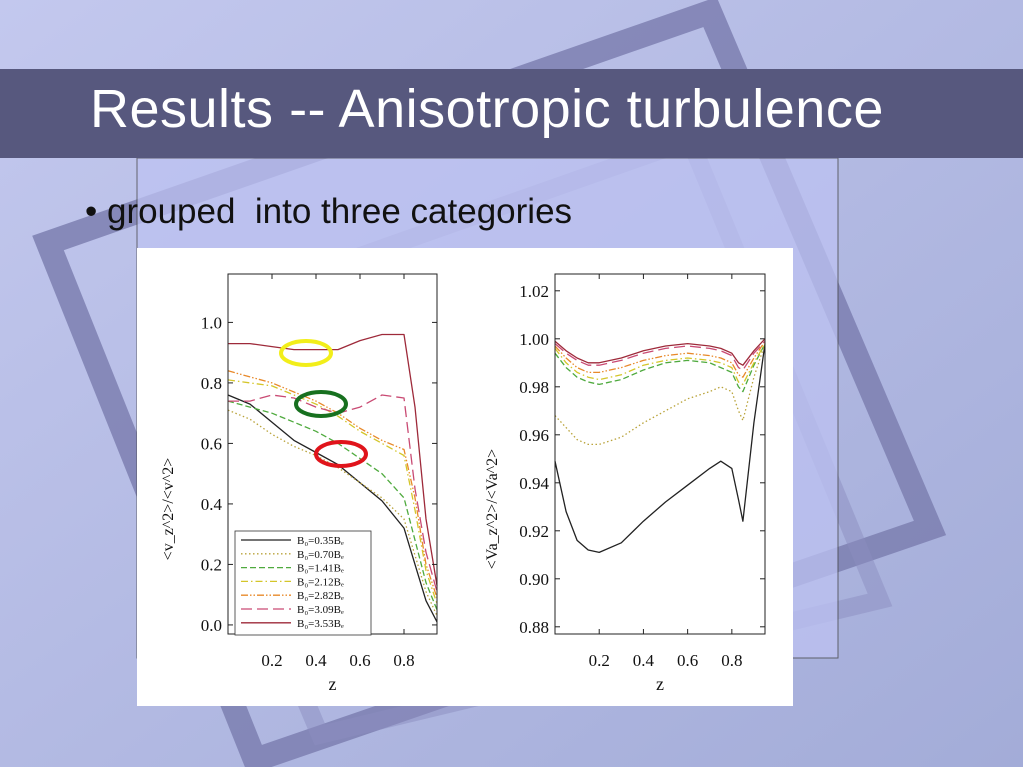 Image resolution: width=1023 pixels, height=767 pixels. Describe the element at coordinates (211, 625) in the screenshot. I see `y-tick-label: 0.0` at that location.